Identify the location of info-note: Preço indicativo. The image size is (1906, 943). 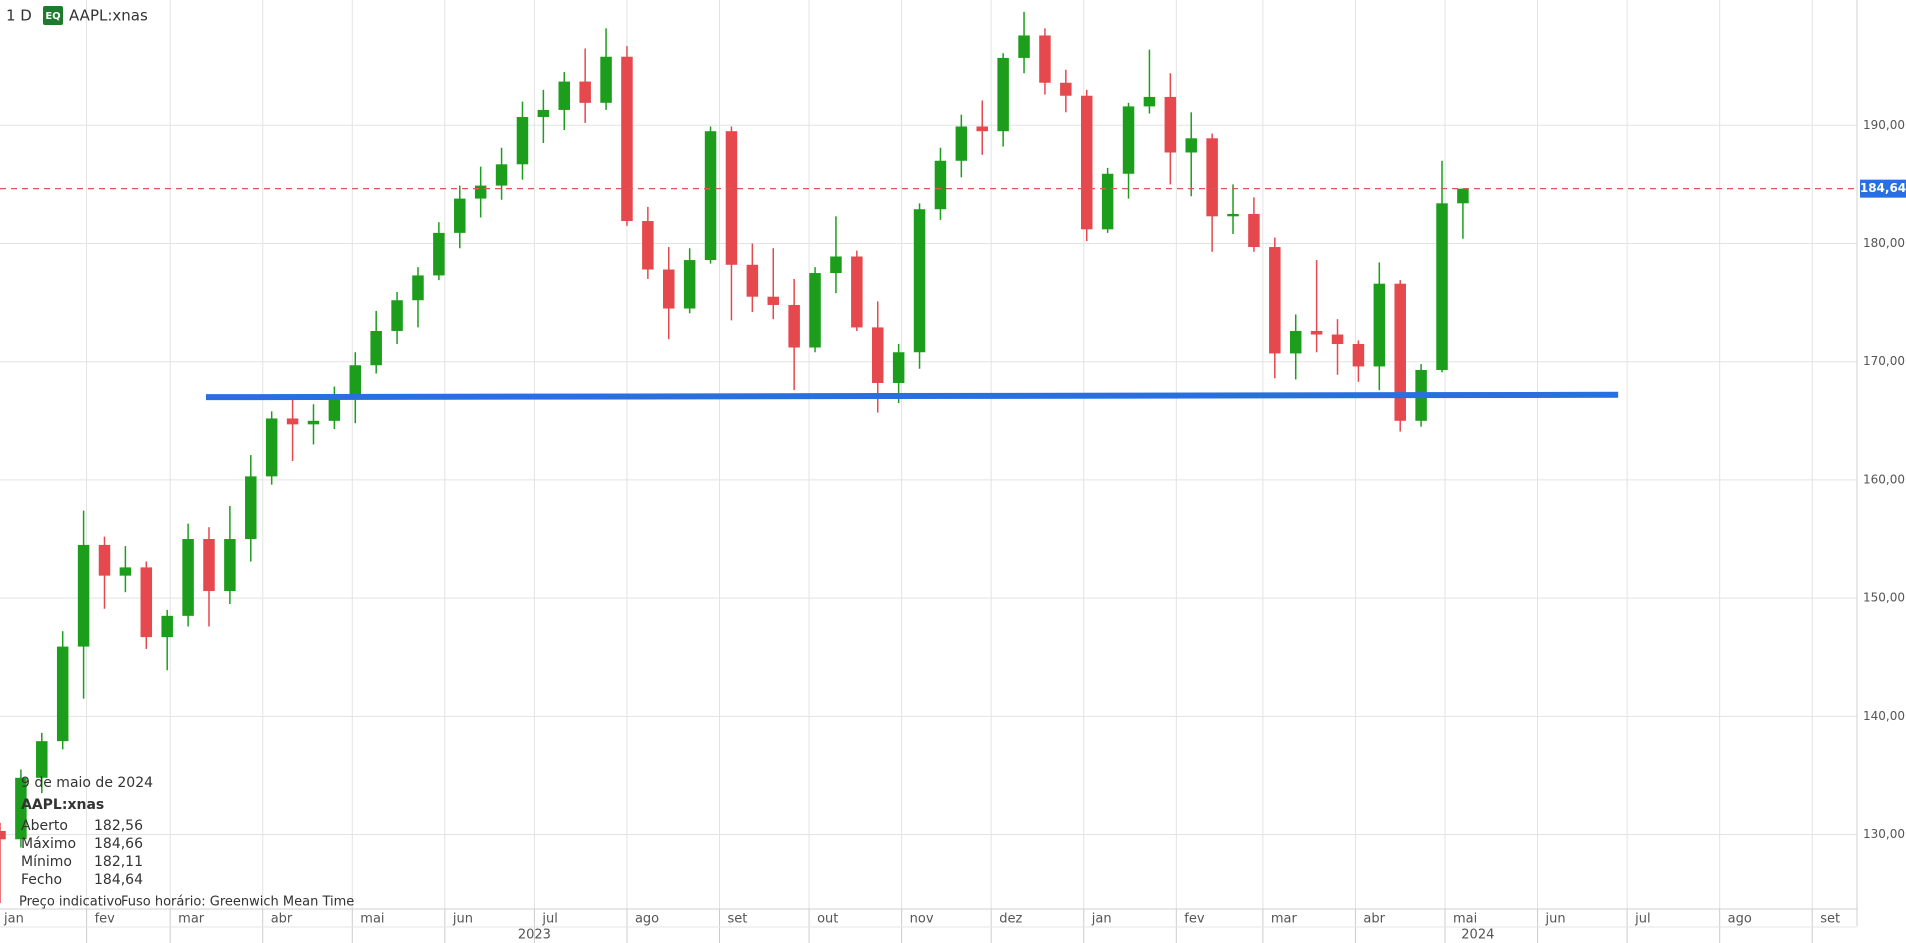
(70, 902).